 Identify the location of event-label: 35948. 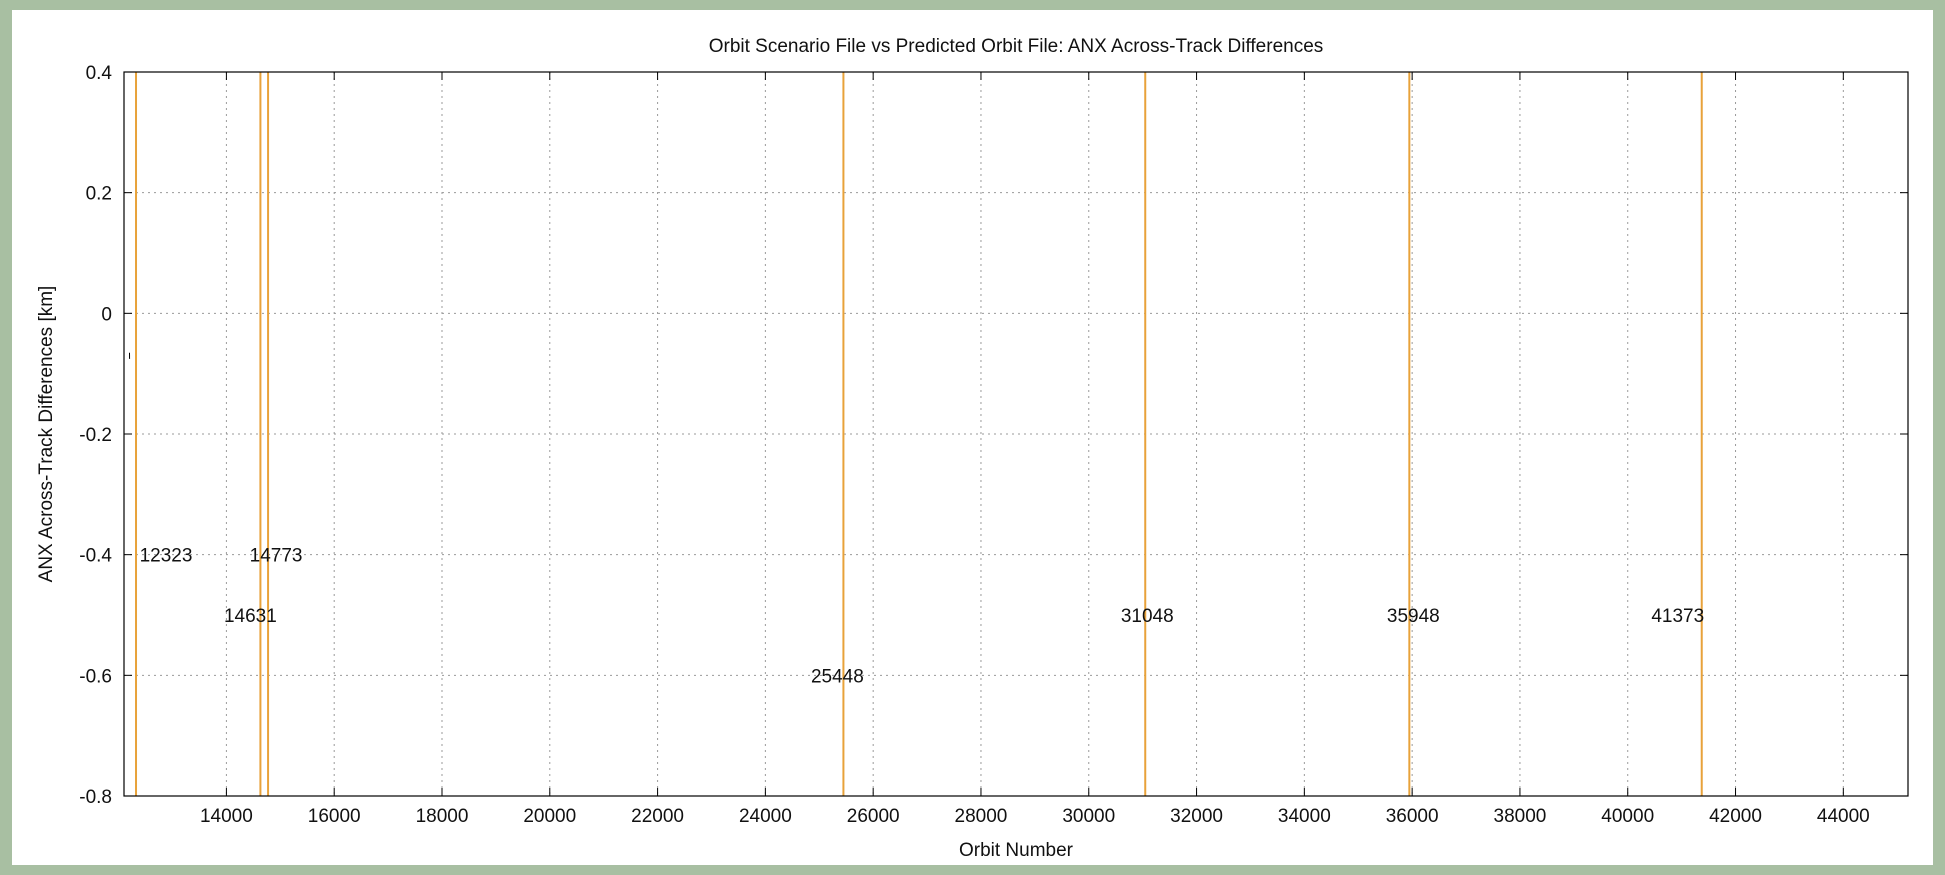
(1413, 616).